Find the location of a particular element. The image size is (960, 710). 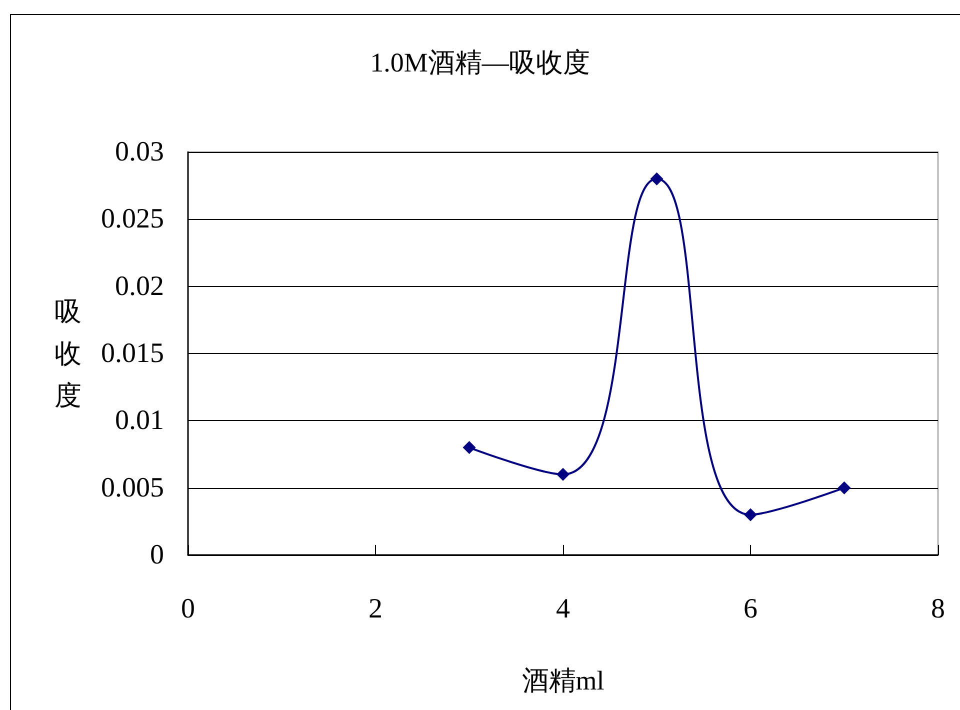

y-tick-label: 0.025 is located at coordinates (132, 219).